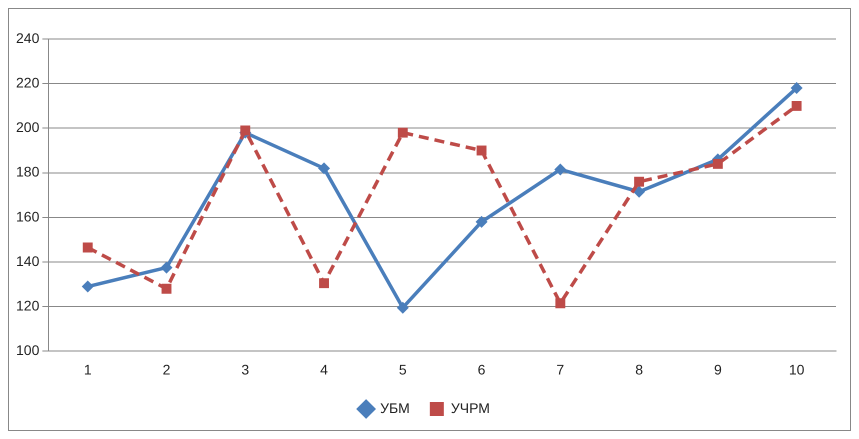  What do you see at coordinates (245, 369) in the screenshot?
I see `x-tick-label: 3` at bounding box center [245, 369].